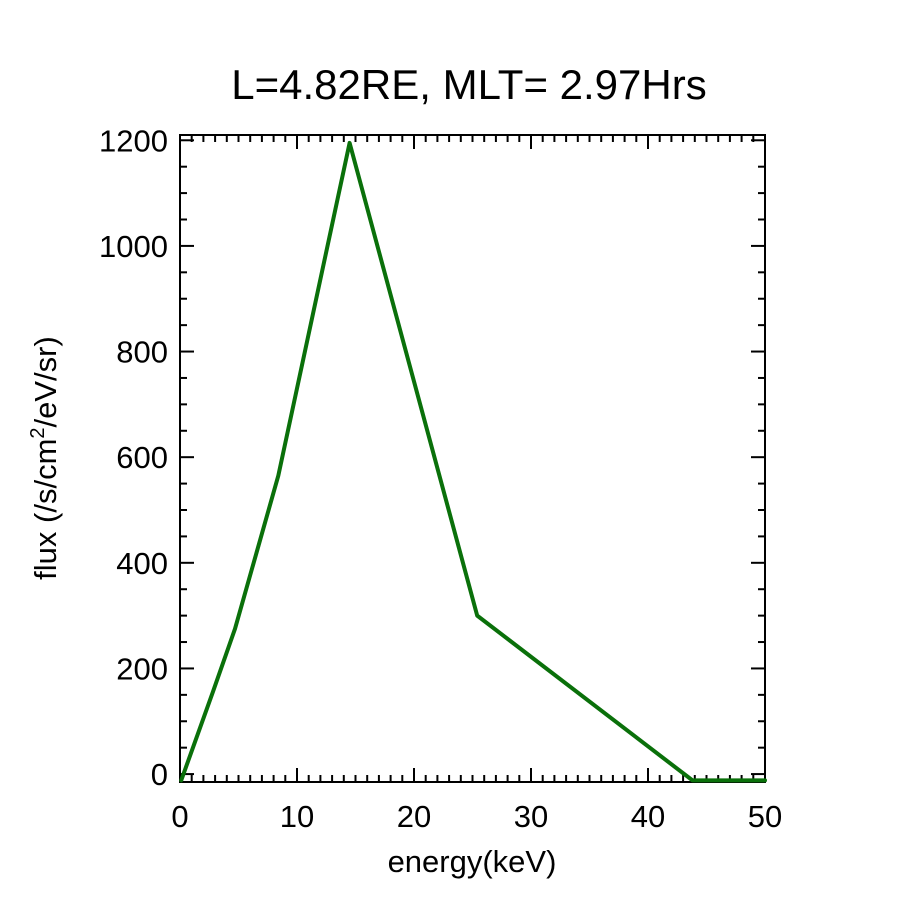 Image resolution: width=900 pixels, height=900 pixels. I want to click on y-tick-label: 1000, so click(133, 246).